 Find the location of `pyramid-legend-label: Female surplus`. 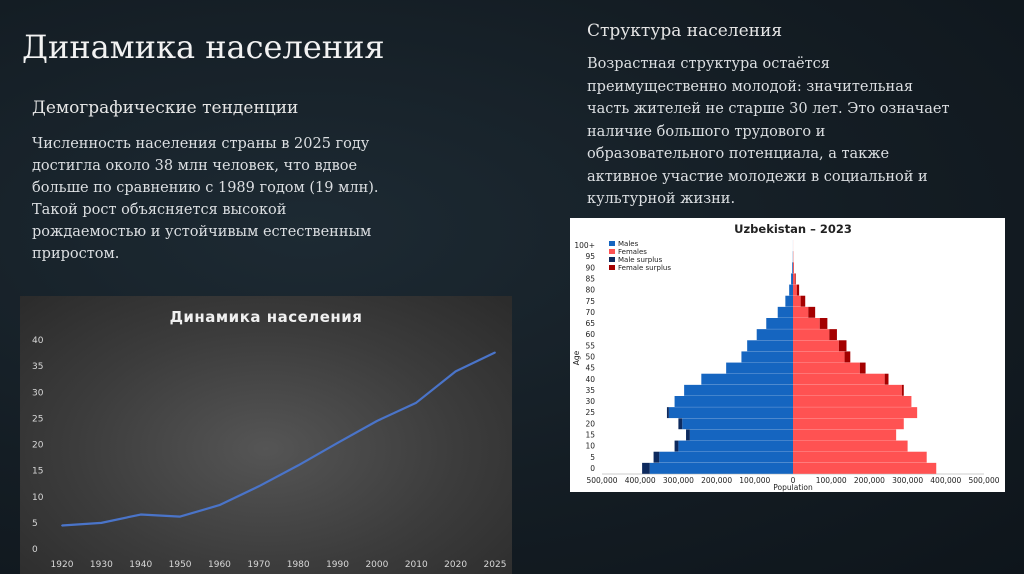

pyramid-legend-label: Female surplus is located at coordinates (644, 268).